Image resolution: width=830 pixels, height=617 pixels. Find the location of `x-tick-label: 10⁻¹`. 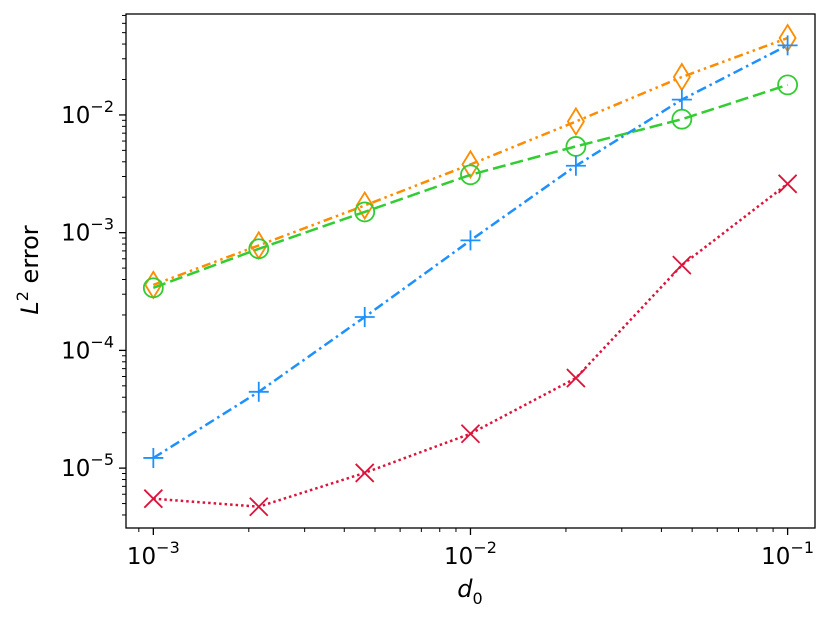

x-tick-label: 10⁻¹ is located at coordinates (787, 554).